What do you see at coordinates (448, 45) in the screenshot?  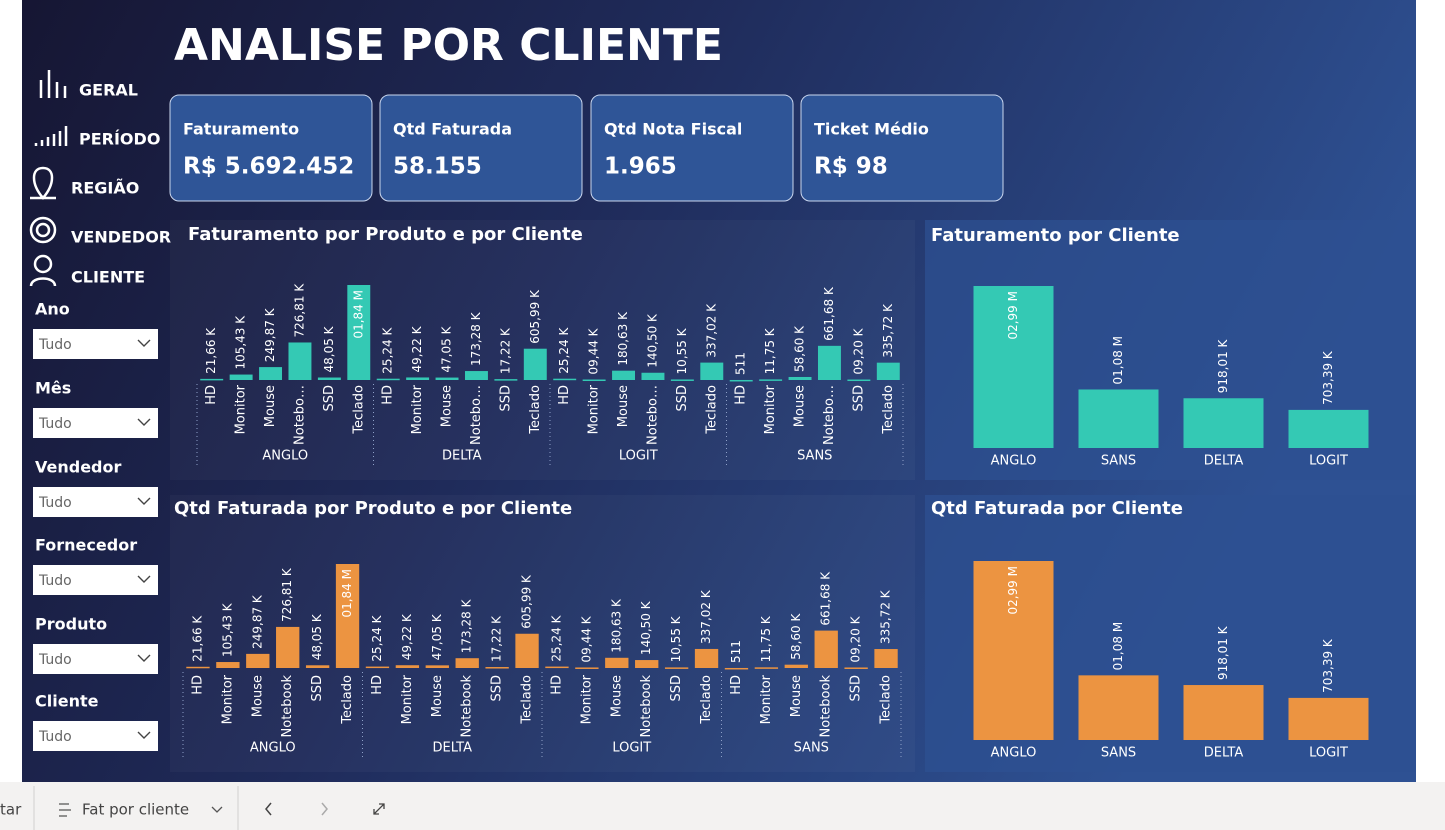 I see `page-title: ANALISE POR CLIENTE` at bounding box center [448, 45].